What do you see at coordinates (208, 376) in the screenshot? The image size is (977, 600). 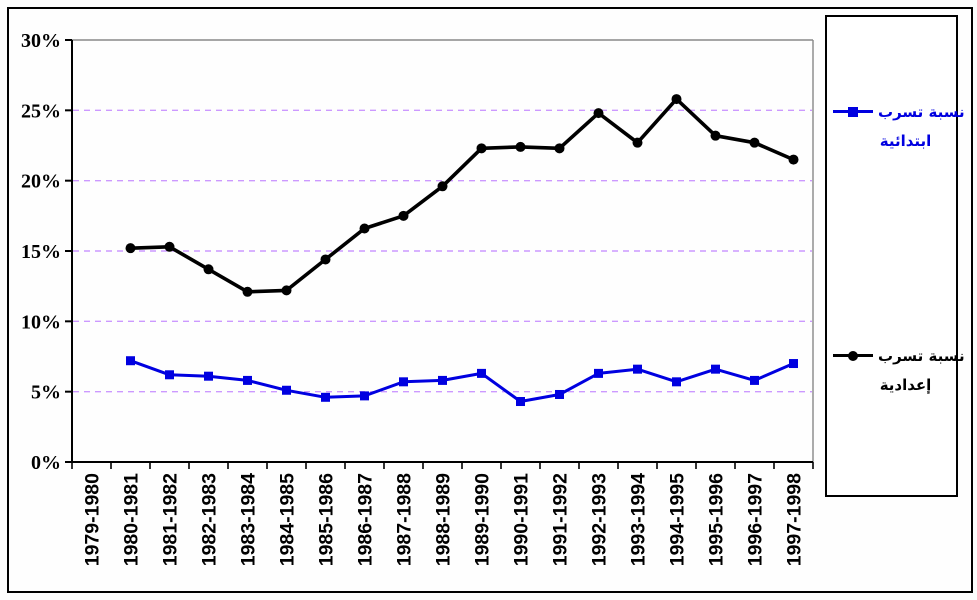 I see `series-0-point-1982-1983` at bounding box center [208, 376].